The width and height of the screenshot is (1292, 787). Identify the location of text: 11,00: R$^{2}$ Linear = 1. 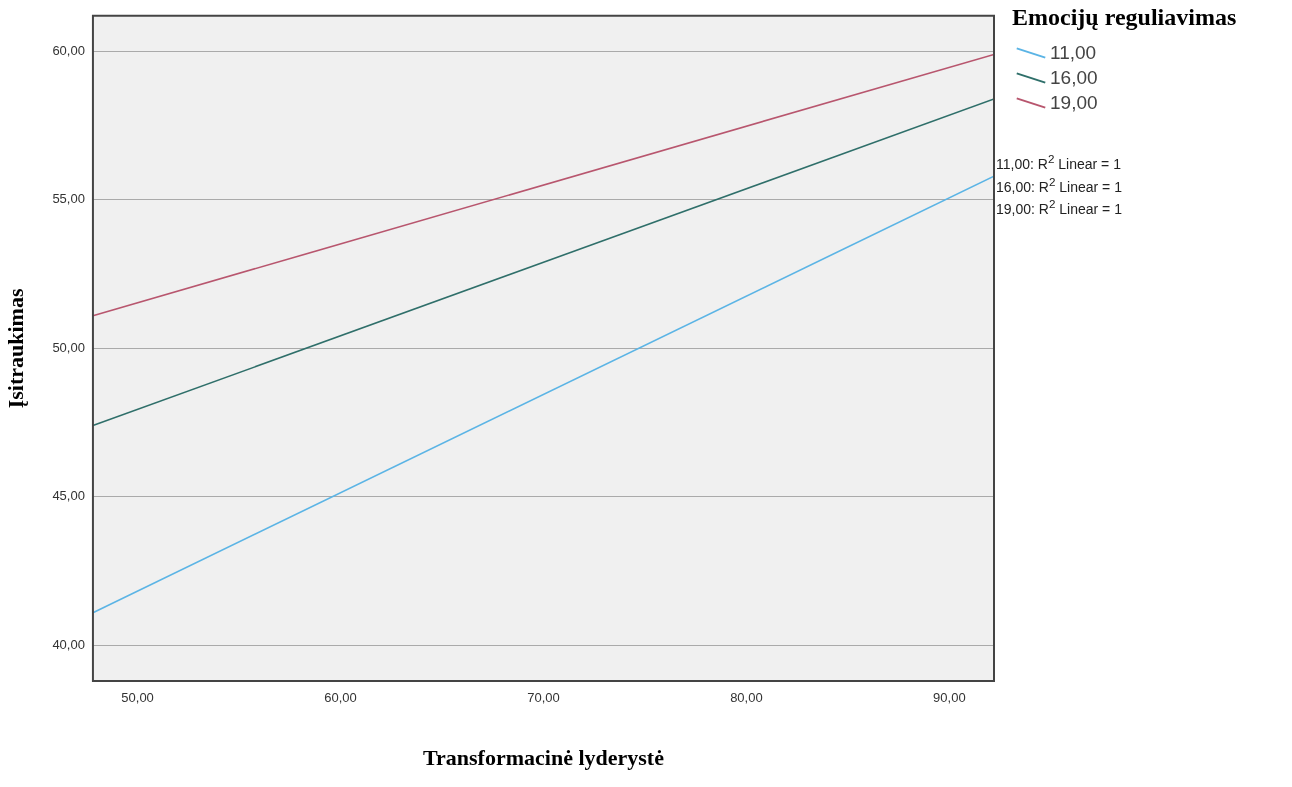
(1059, 162).